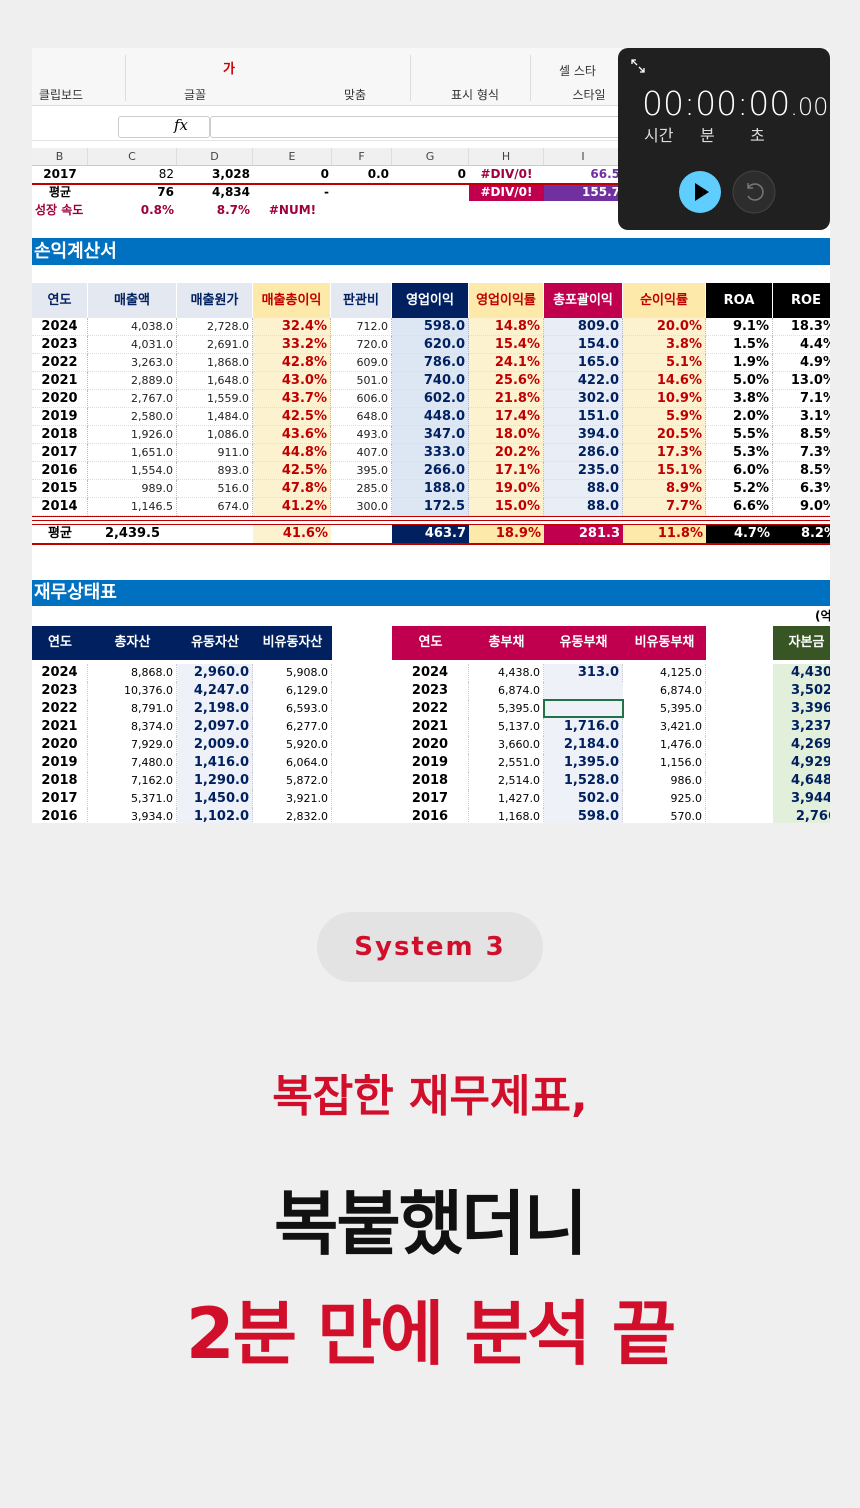 The height and width of the screenshot is (1508, 860). What do you see at coordinates (739, 363) in the screenshot?
I see `table-cell: 1.9%` at bounding box center [739, 363].